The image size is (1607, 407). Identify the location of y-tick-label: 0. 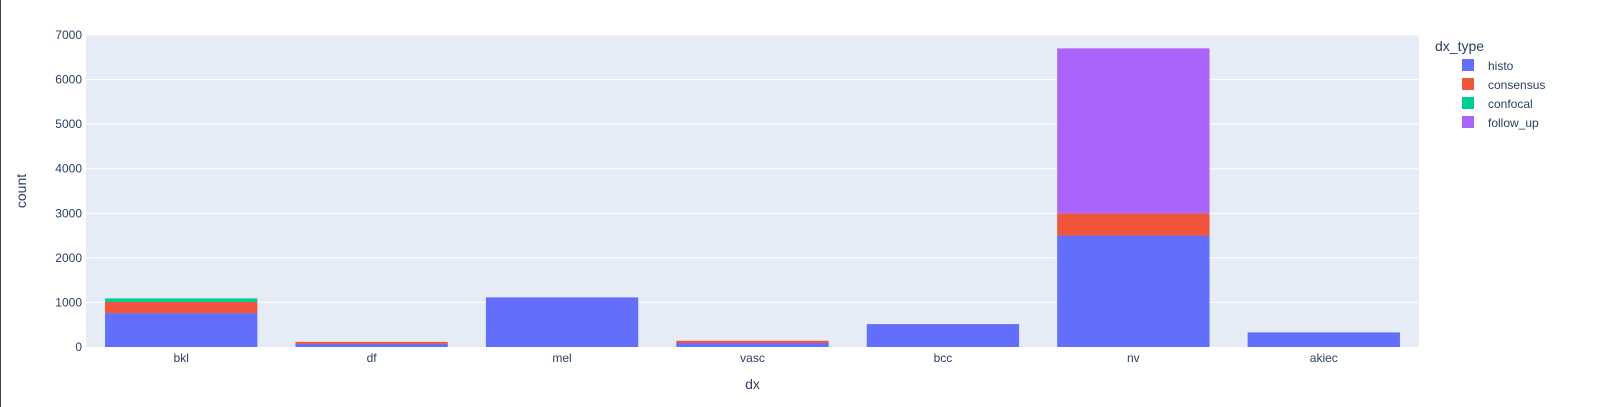
(78, 347).